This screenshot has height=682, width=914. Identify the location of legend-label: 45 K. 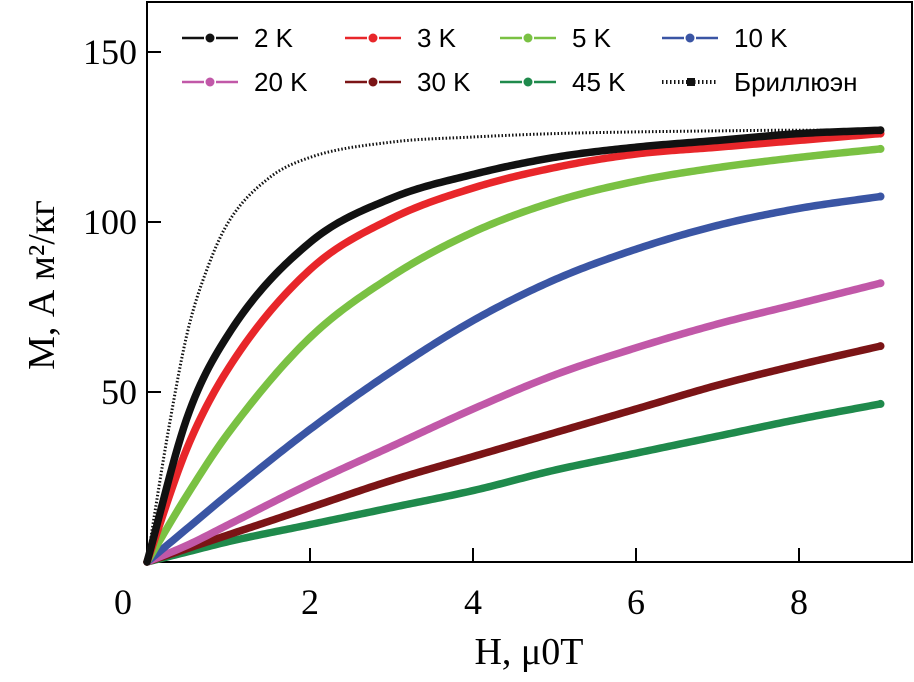
(599, 82).